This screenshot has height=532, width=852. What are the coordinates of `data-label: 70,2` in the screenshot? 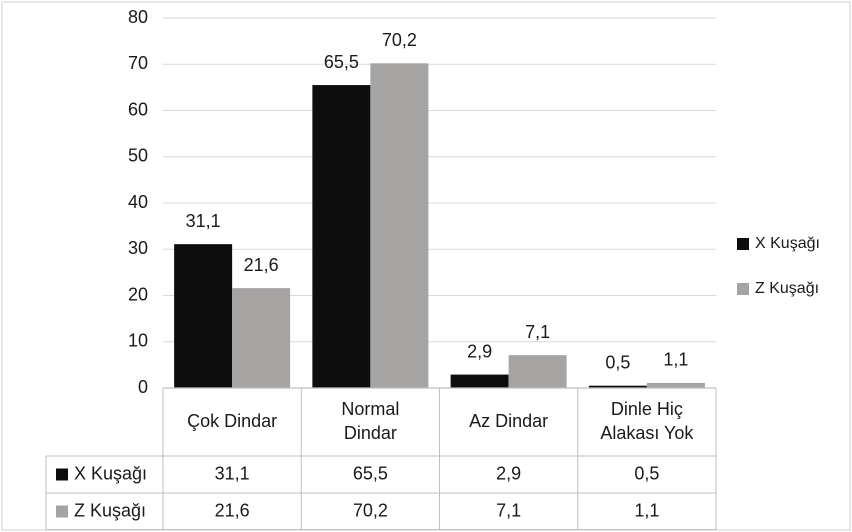 It's located at (399, 40).